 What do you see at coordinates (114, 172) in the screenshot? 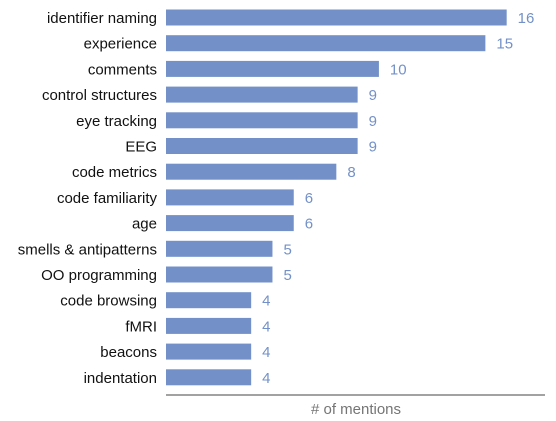
I see `category-label: code metrics` at bounding box center [114, 172].